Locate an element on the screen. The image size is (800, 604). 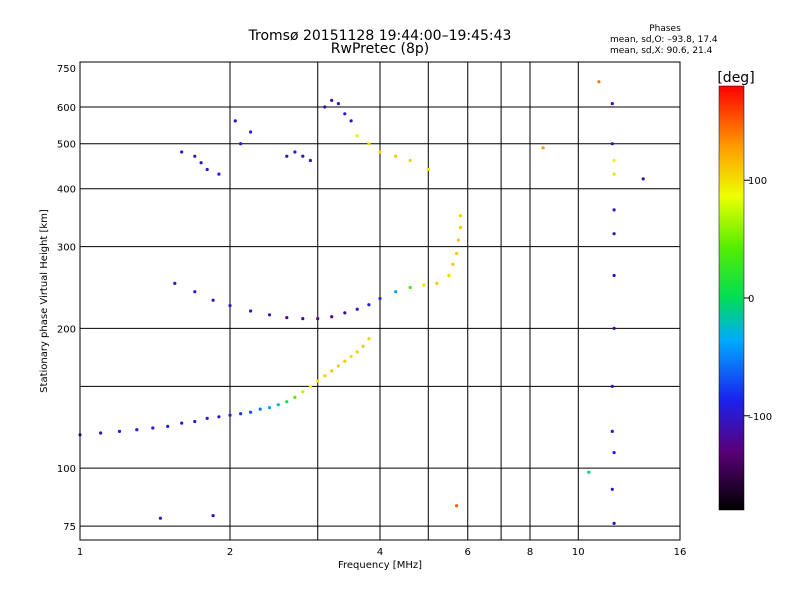
colorbar-gradient is located at coordinates (731, 298).